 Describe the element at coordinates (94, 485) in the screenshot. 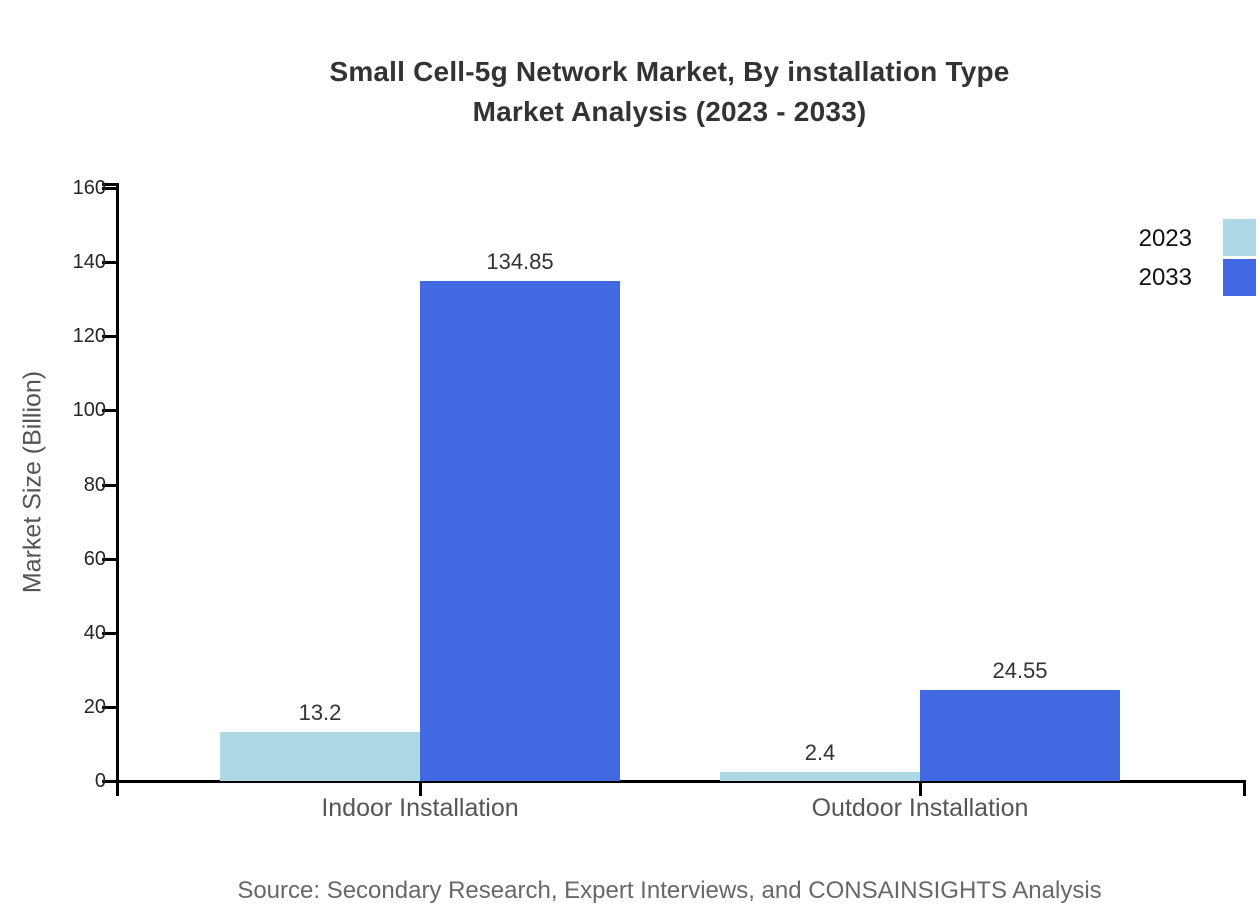

I see `y-tick-label: 80` at that location.